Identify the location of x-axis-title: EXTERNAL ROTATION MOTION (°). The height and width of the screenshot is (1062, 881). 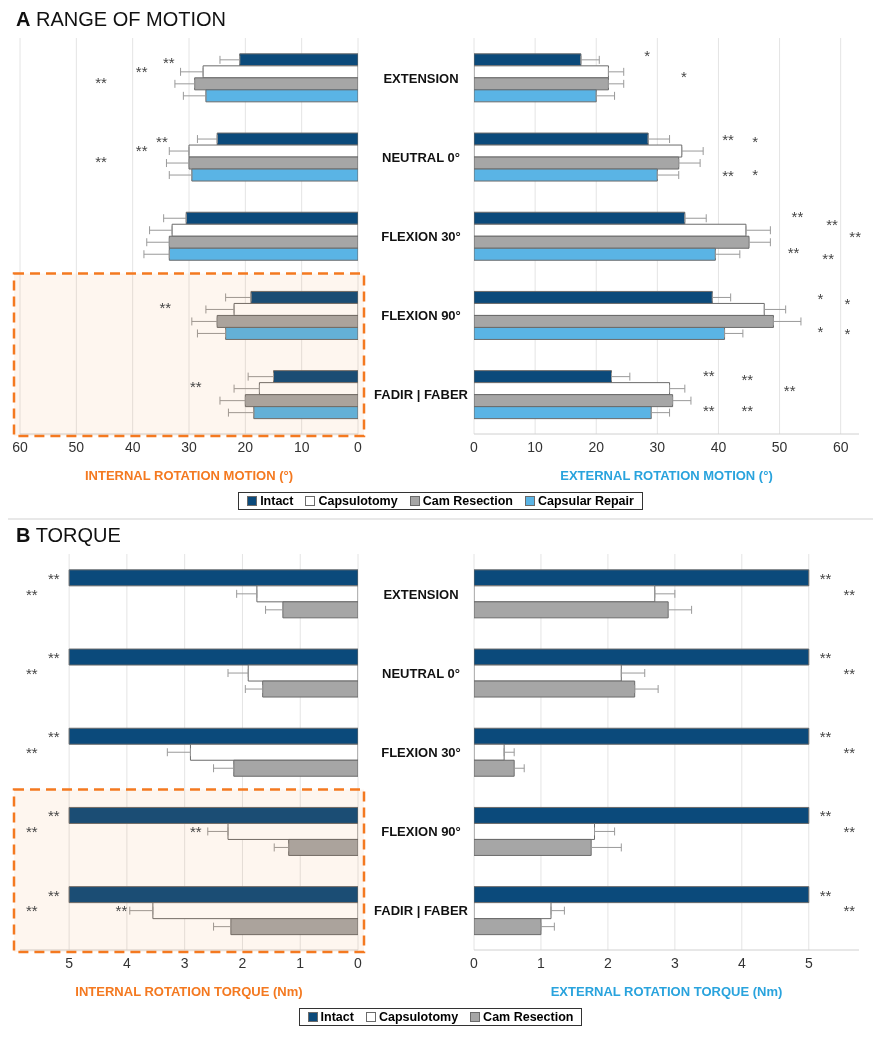
(666, 475).